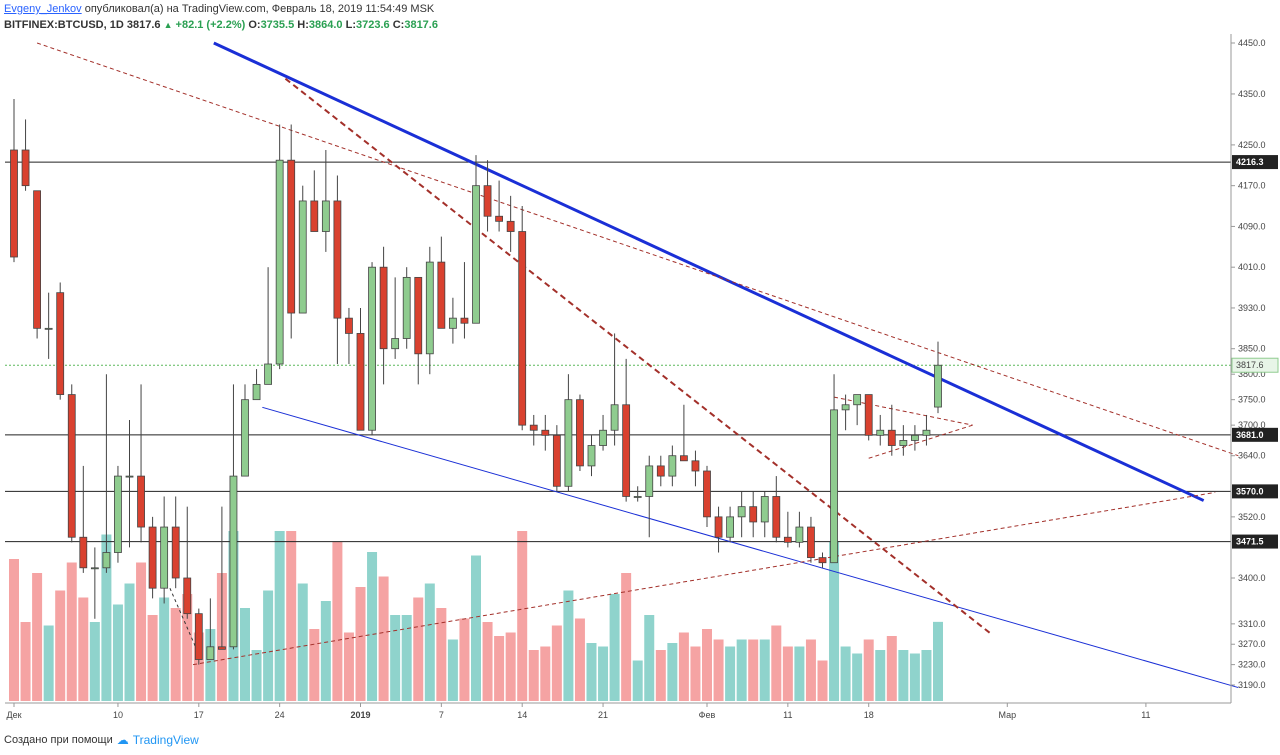  Describe the element at coordinates (325, 25) in the screenshot. I see `high-value: 3864.0` at that location.